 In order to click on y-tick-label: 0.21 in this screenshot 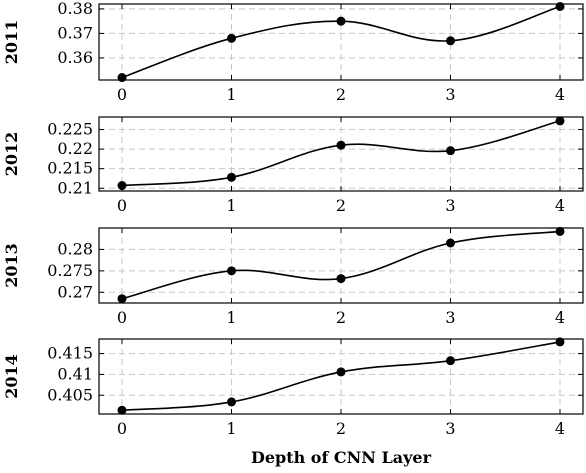, I will do `click(75, 187)`.